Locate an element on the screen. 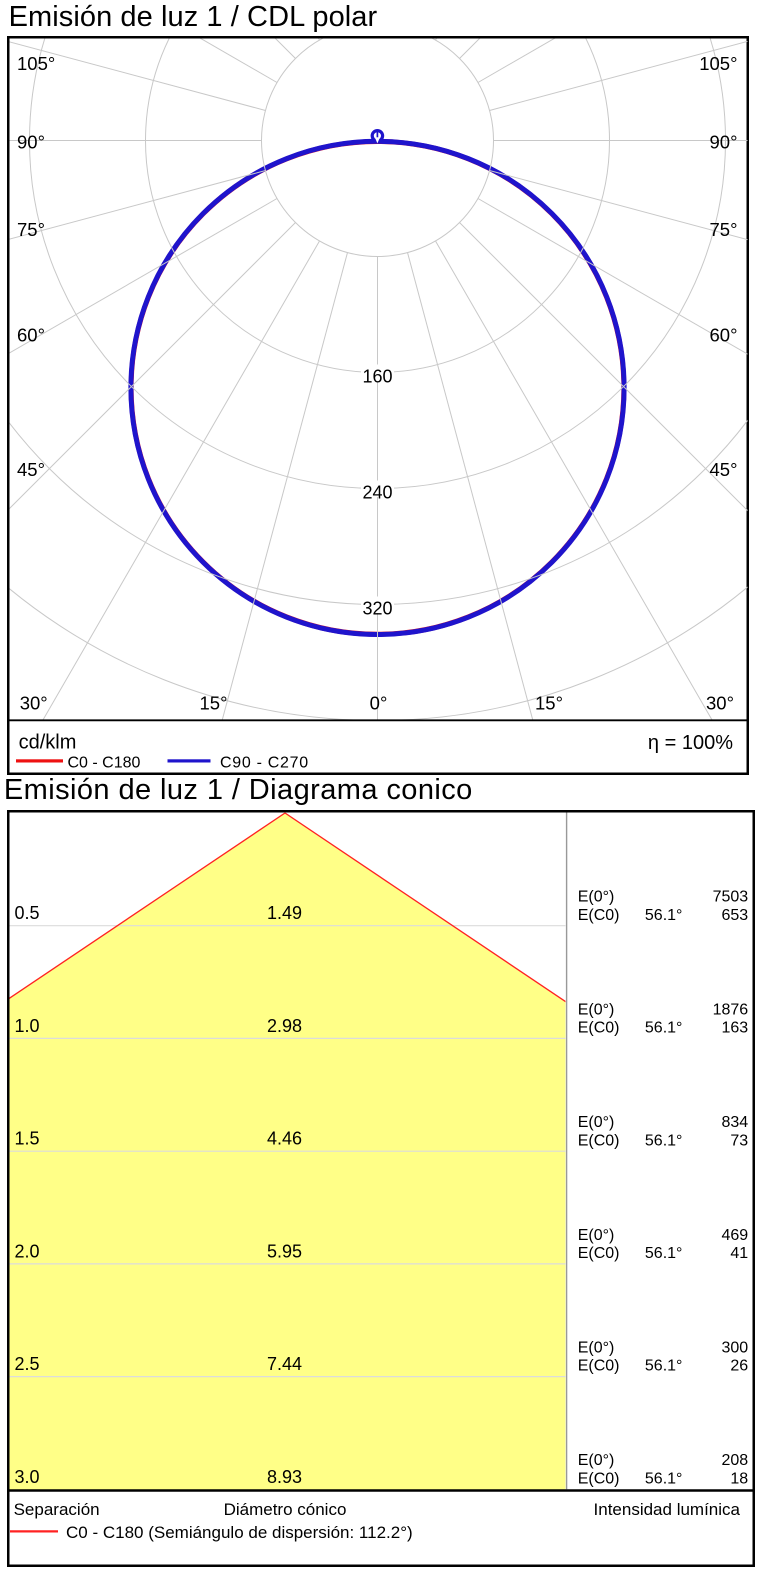 This screenshot has width=764, height=1572. svg-text: cd/klm is located at coordinates (48, 742).